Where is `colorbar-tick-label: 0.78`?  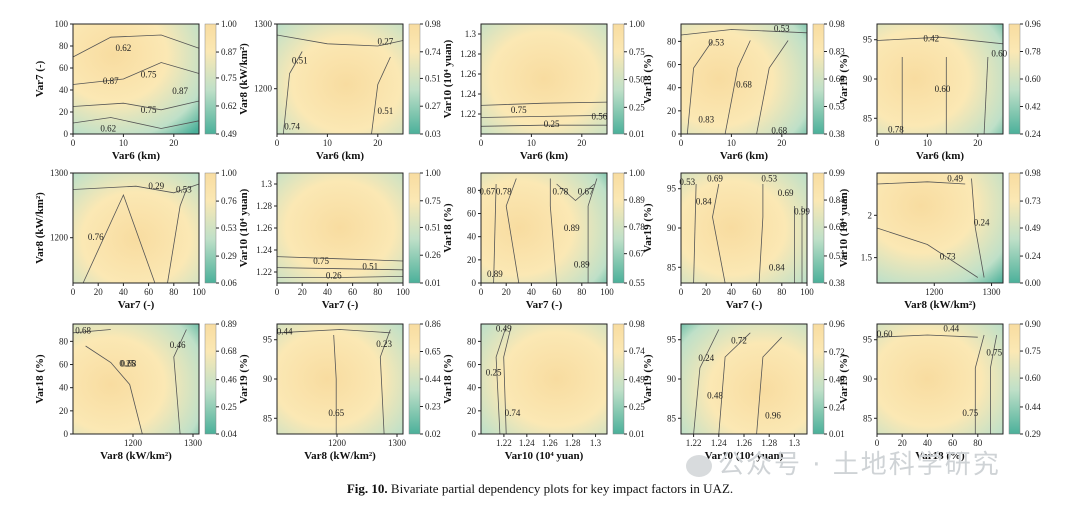
colorbar-tick-label: 0.78 is located at coordinates (637, 227).